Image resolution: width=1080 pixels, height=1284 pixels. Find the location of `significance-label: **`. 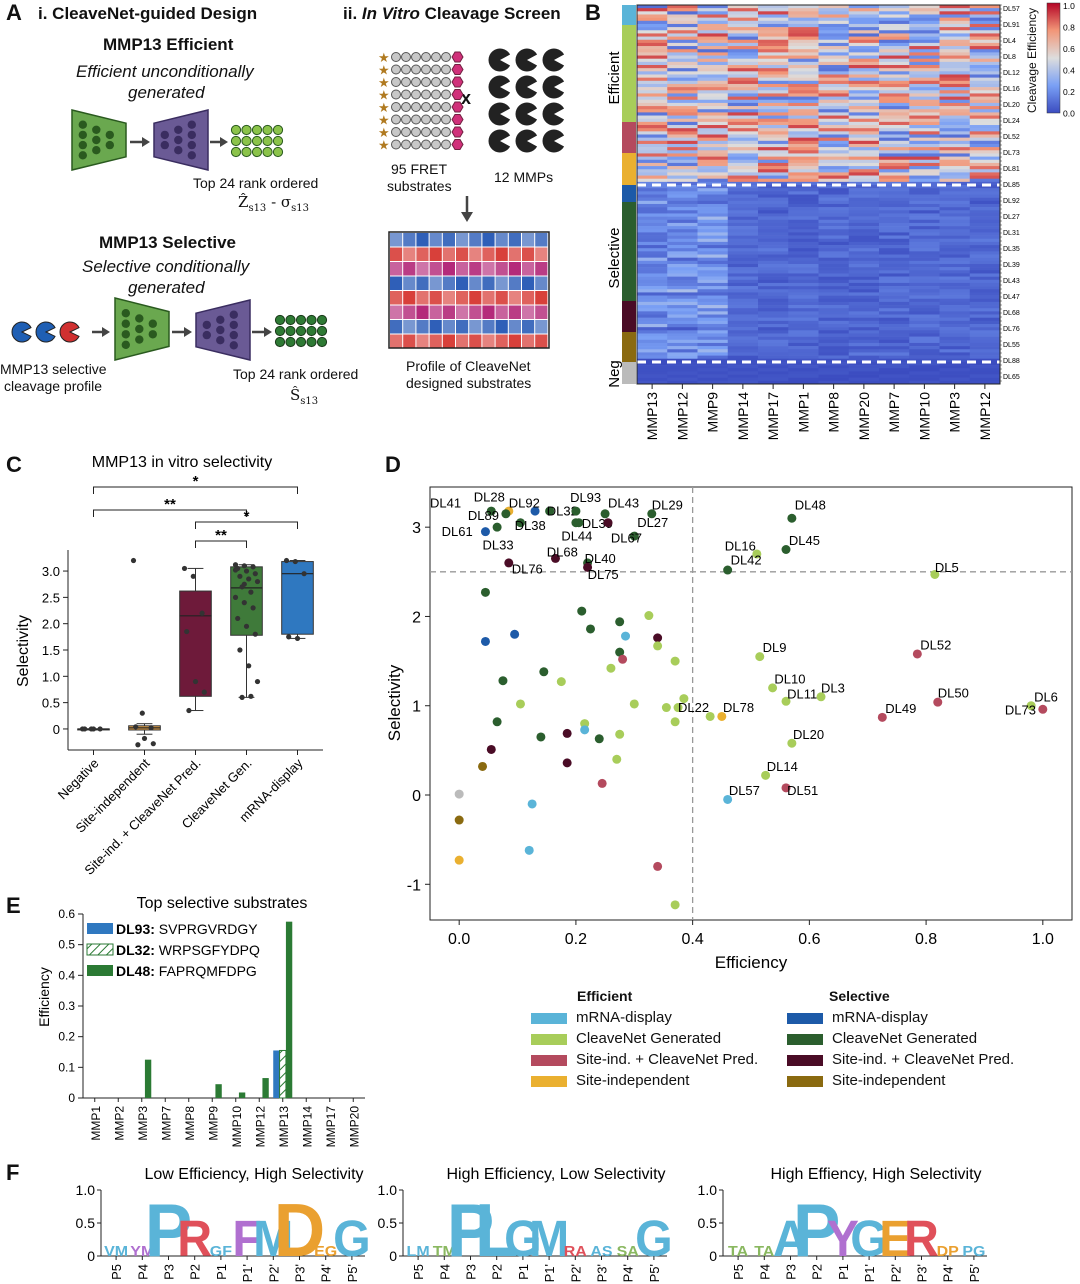

significance-label: ** is located at coordinates (221, 535).